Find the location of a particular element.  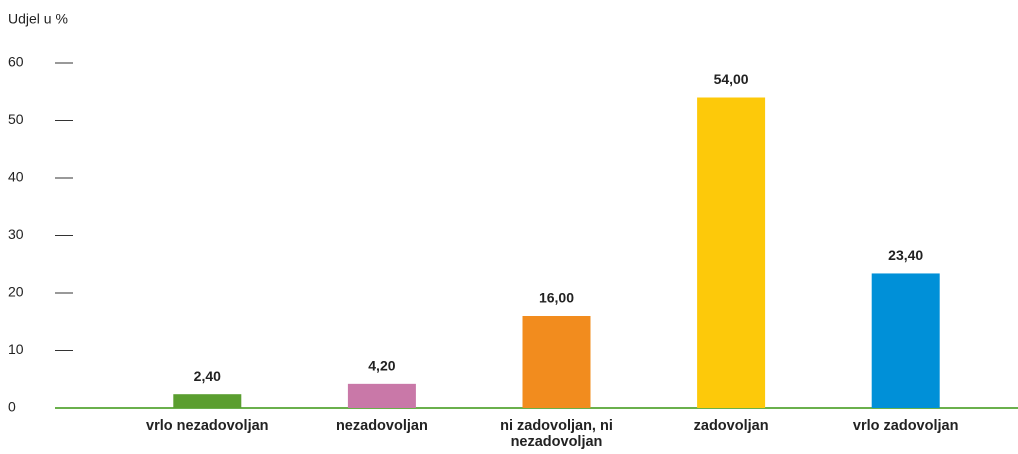

x-tick-label: zadovoljan is located at coordinates (731, 426).